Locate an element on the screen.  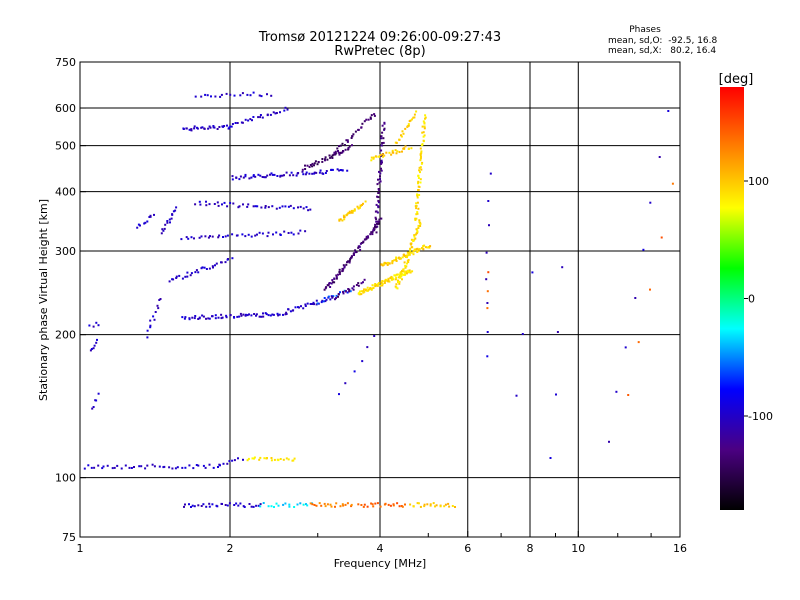
chart-subtitle: RwPretec (8p) is located at coordinates (379, 51).